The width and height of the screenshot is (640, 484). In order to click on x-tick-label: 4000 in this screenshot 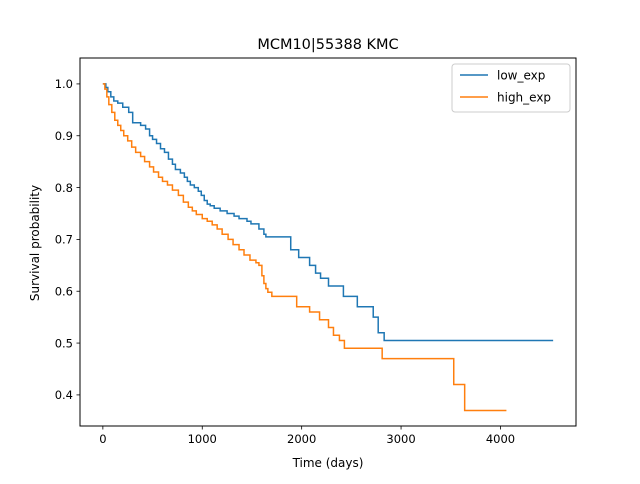, I will do `click(500, 439)`.